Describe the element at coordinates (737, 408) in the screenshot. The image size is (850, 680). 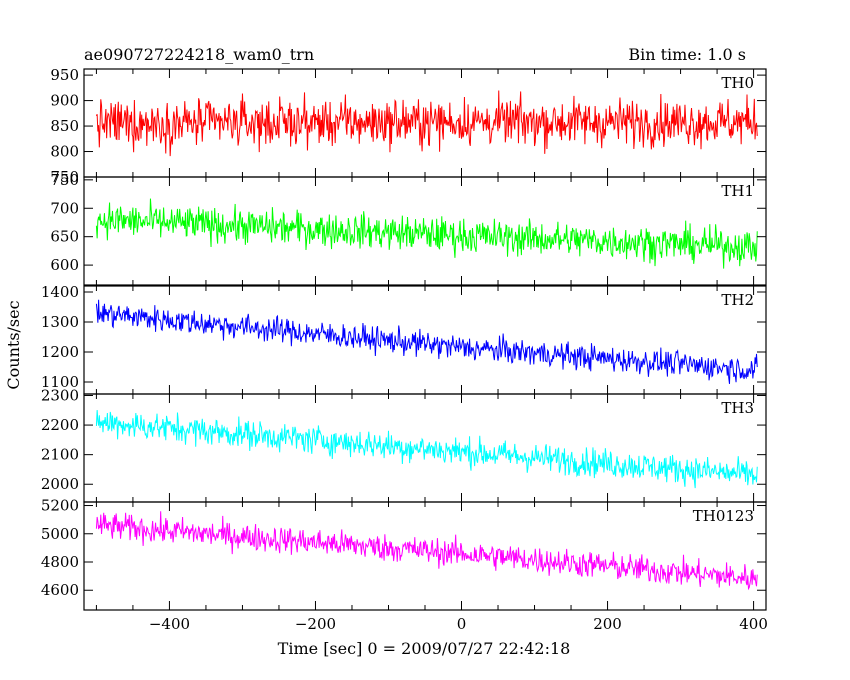
I see `panel-label: TH3` at that location.